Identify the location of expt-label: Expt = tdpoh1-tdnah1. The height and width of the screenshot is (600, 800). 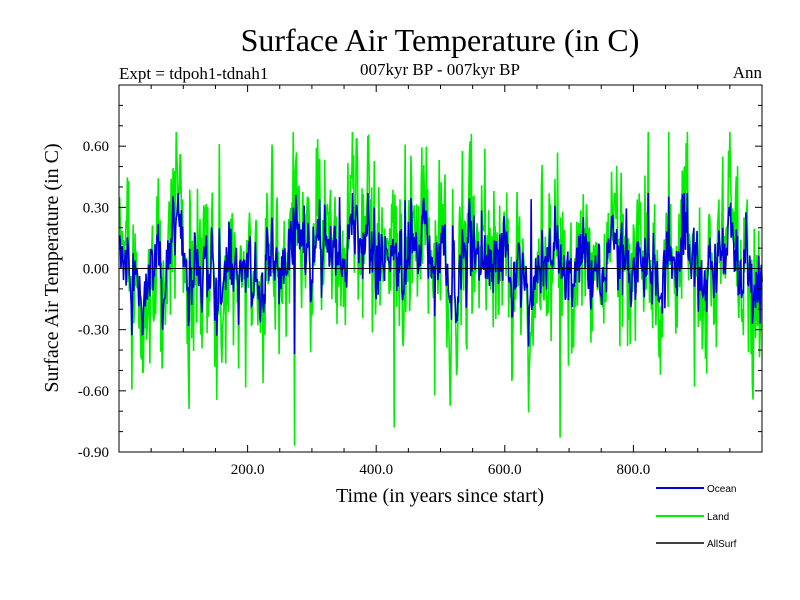
(193, 73).